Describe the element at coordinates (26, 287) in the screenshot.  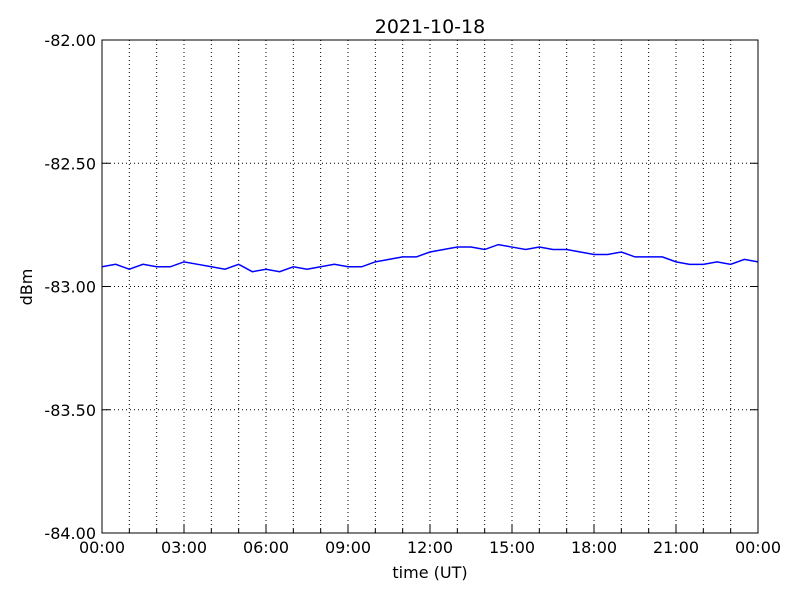
I see `y-axis-label: dBm` at that location.